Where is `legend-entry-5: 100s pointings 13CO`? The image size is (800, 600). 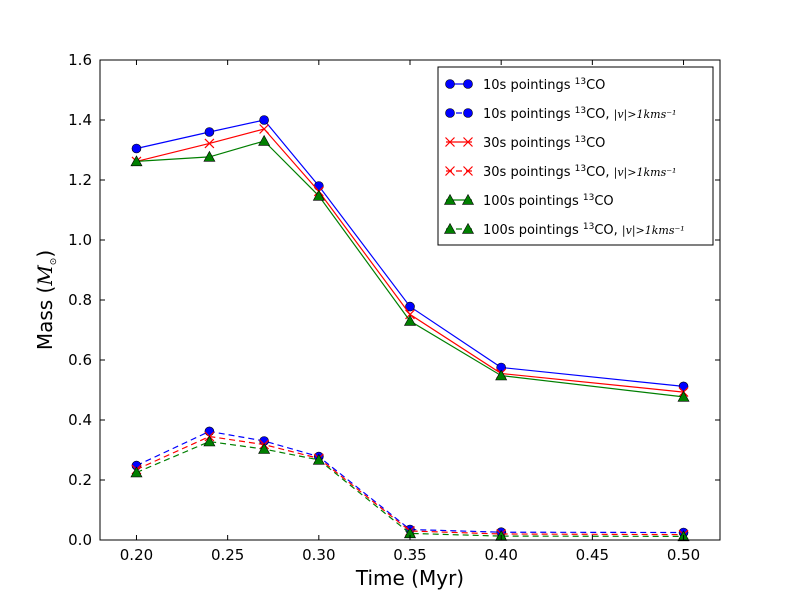
legend-entry-5: 100s pointings 13CO is located at coordinates (528, 201).